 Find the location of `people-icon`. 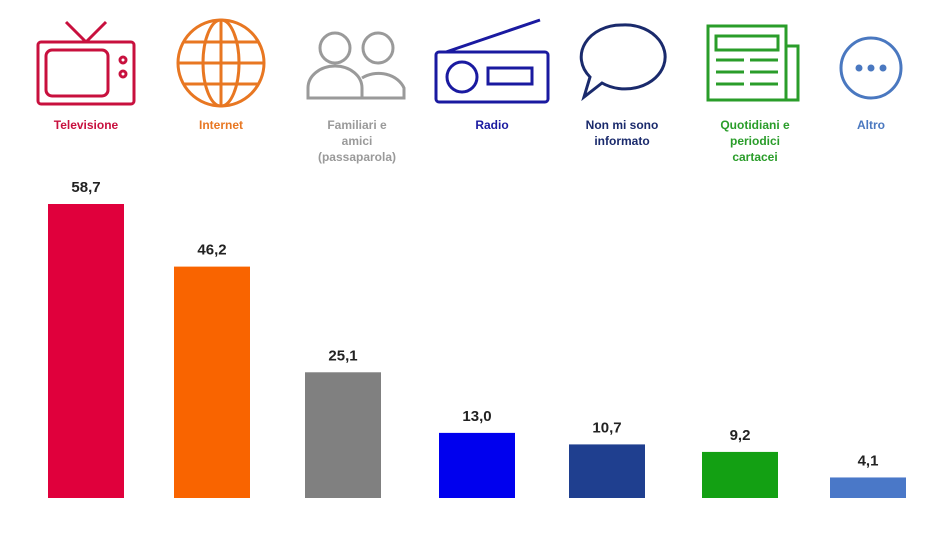

people-icon is located at coordinates (356, 65).